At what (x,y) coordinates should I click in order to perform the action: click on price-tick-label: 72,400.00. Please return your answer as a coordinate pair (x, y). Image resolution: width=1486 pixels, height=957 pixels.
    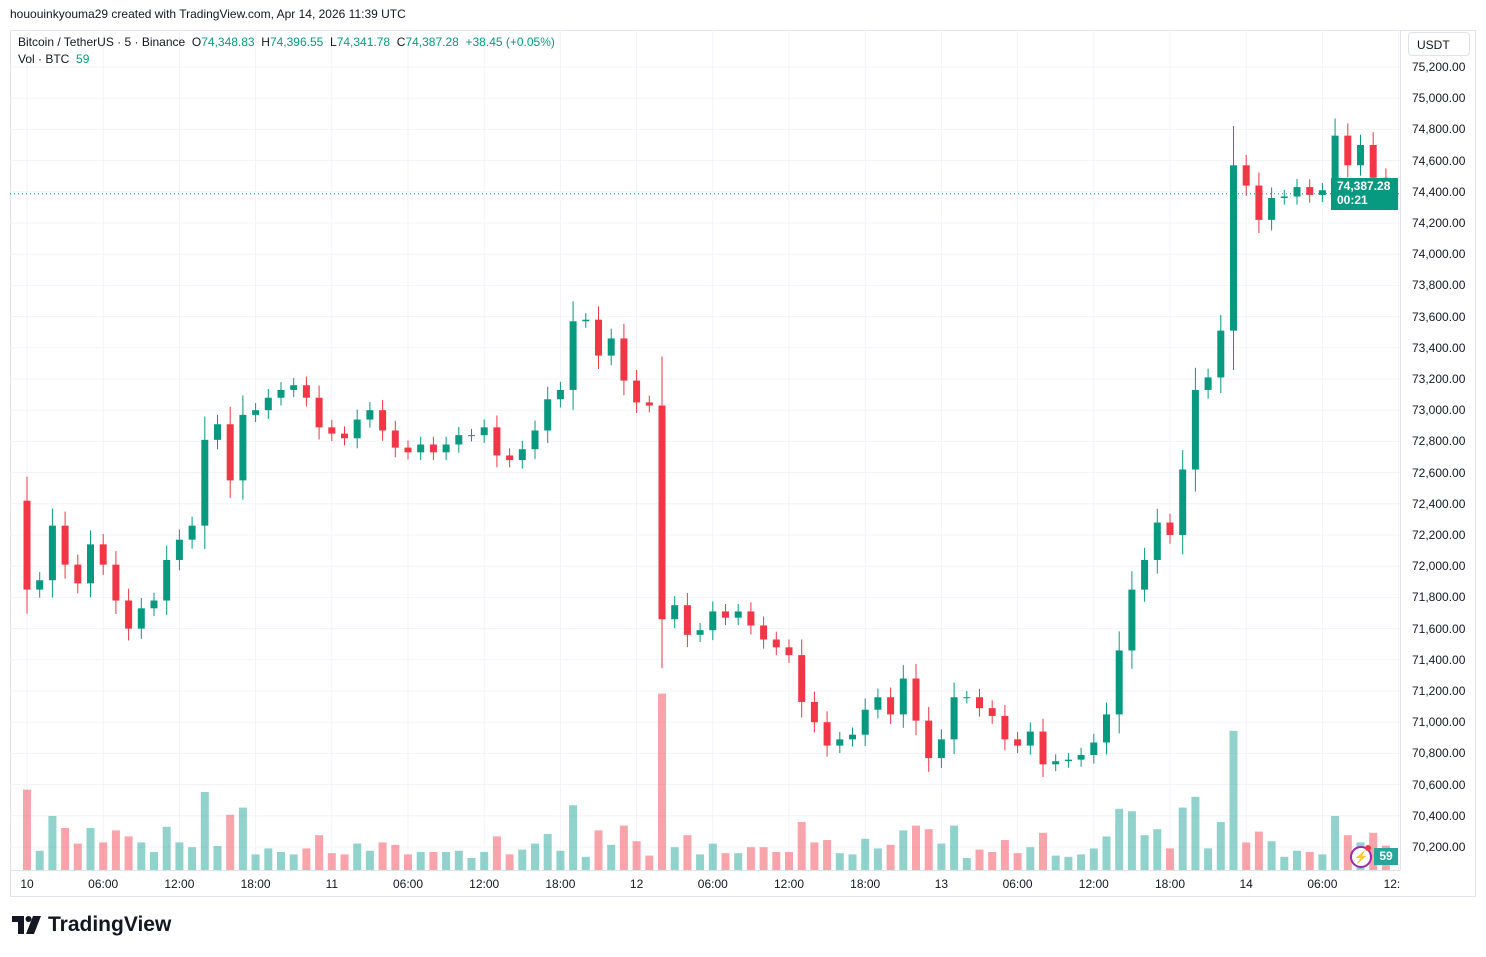
    Looking at the image, I should click on (1439, 503).